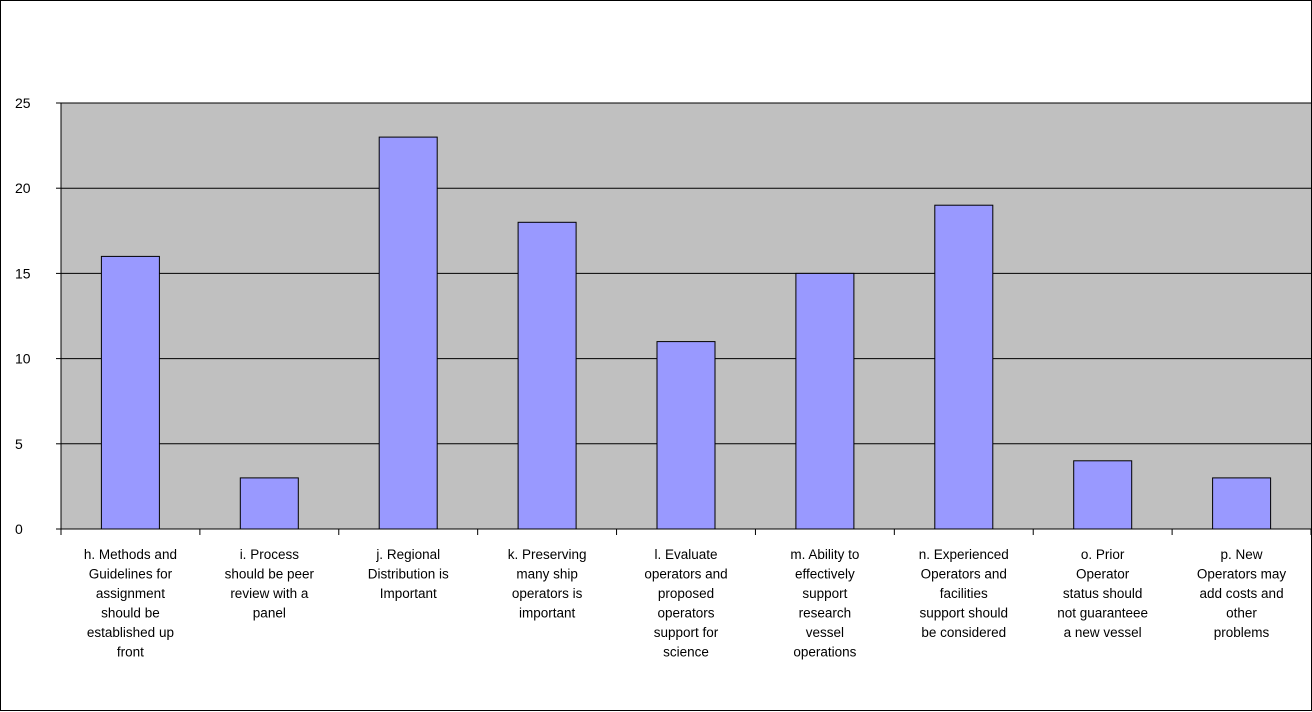 The height and width of the screenshot is (712, 1312). What do you see at coordinates (23, 103) in the screenshot?
I see `y-tick-label: 25` at bounding box center [23, 103].